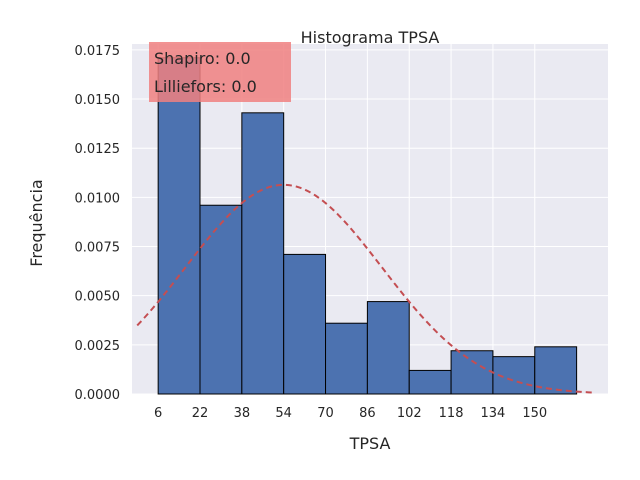 The height and width of the screenshot is (480, 640). I want to click on shapiro-result: Shapiro: 0.0, so click(202, 58).